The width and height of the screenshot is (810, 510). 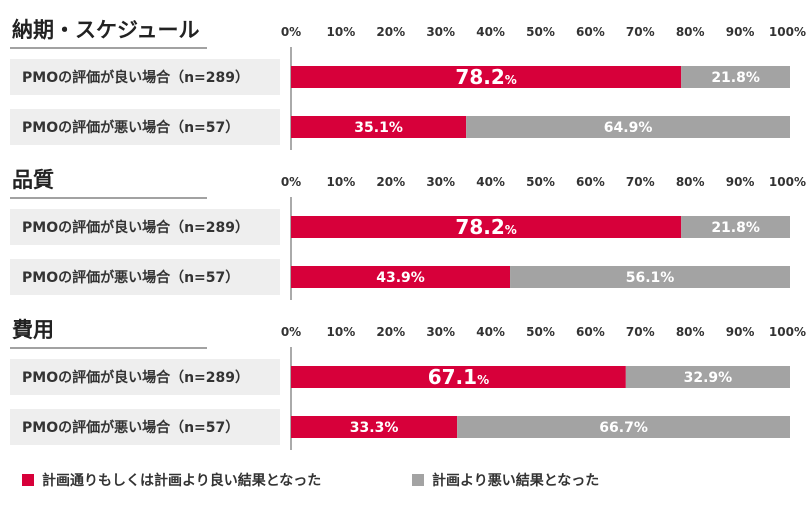 I want to click on legend-item-good: 計画通りもしくは計画より良い結果となった, so click(x=171, y=480).